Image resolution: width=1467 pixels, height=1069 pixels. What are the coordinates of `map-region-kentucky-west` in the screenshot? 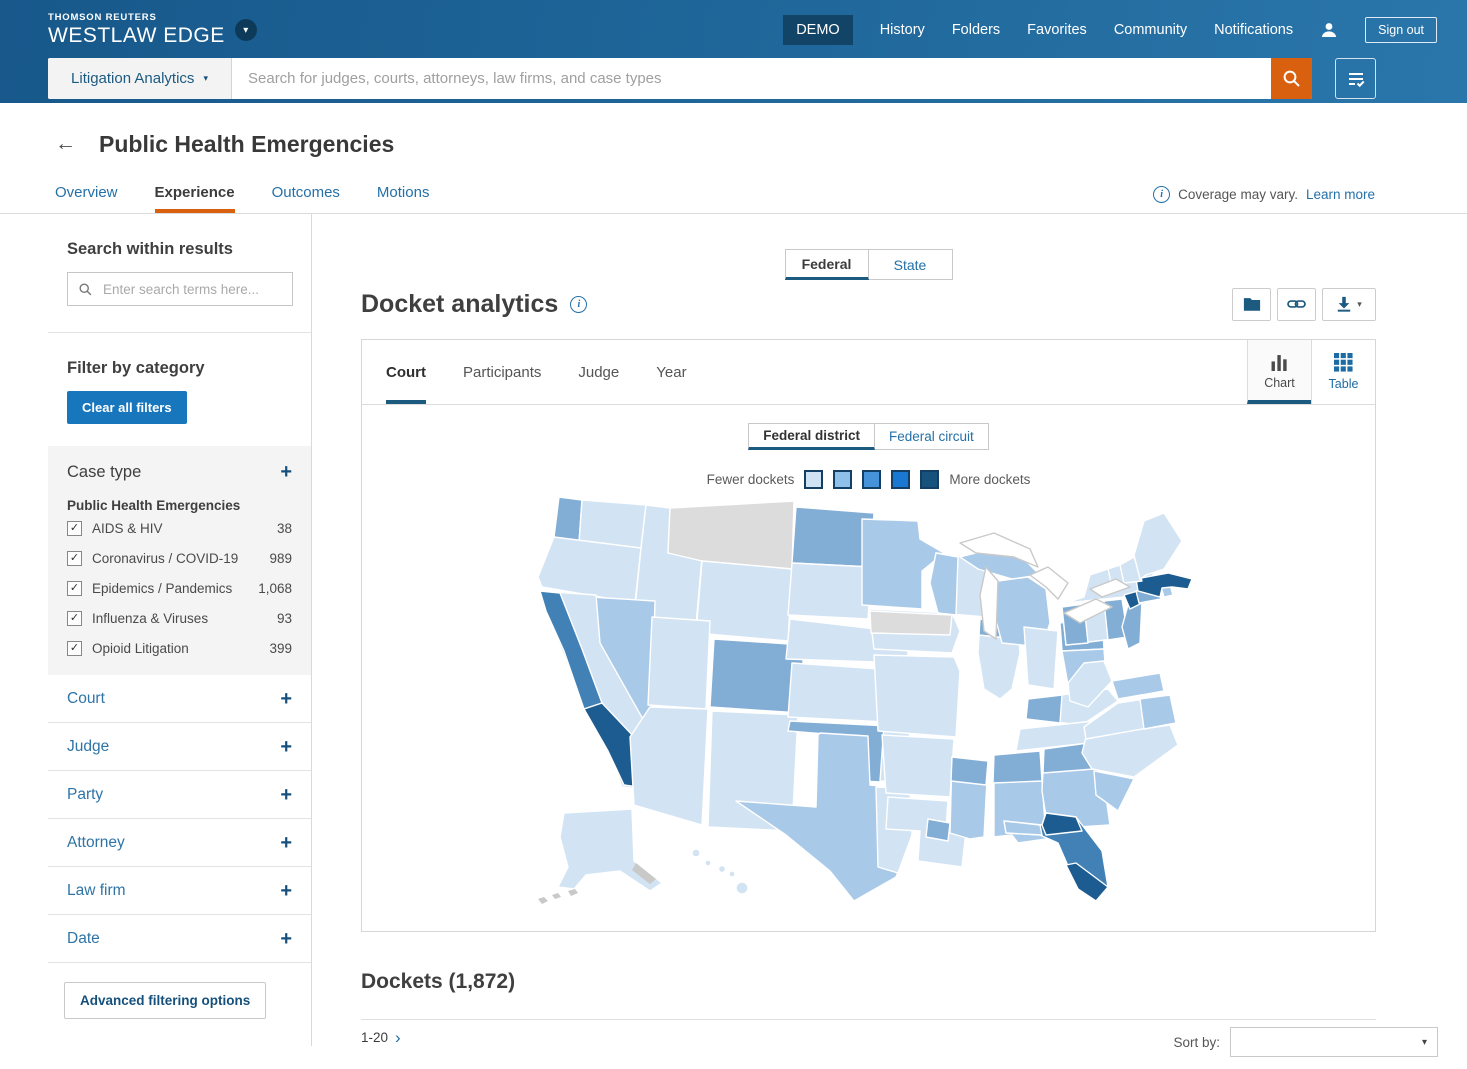 It's located at (1043, 709).